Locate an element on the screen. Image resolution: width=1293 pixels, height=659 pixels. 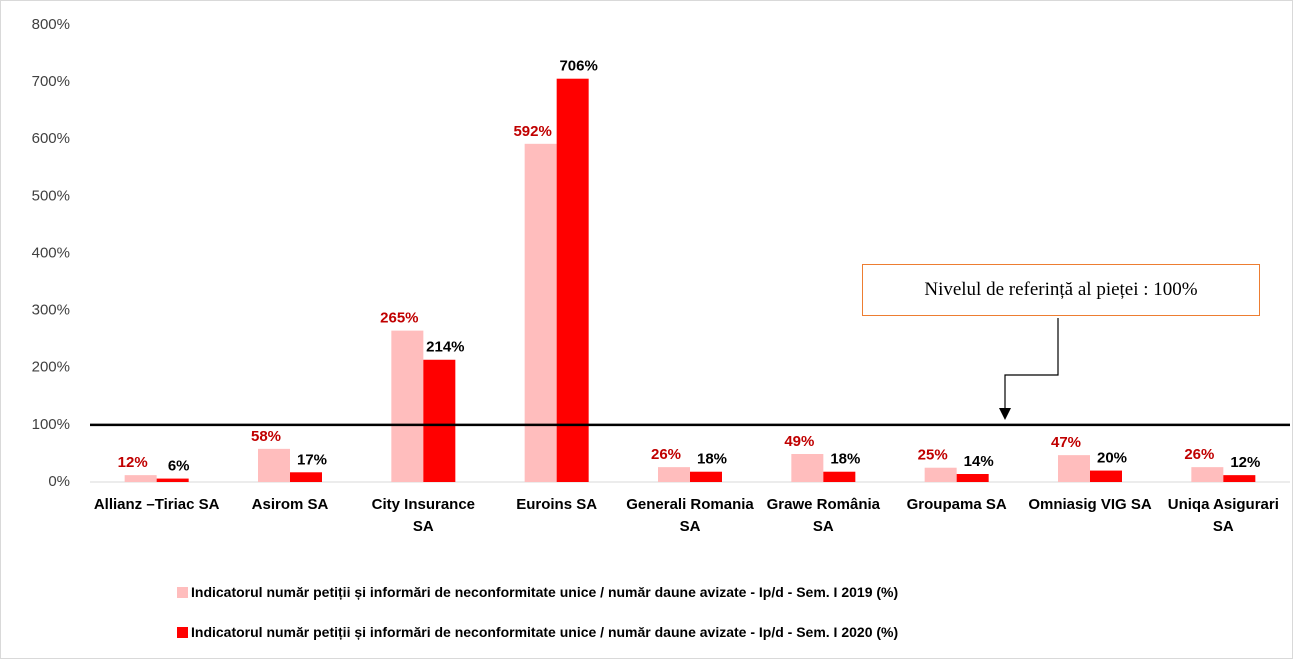
y-tick-label: 800% is located at coordinates (51, 24).